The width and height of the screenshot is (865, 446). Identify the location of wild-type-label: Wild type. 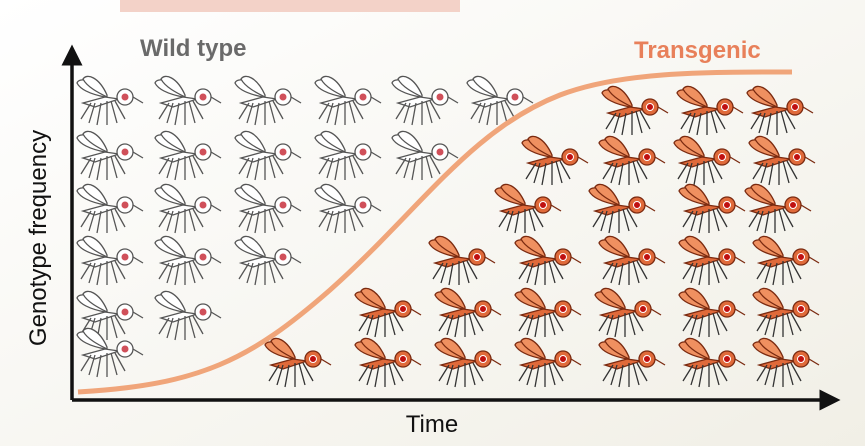
(193, 48).